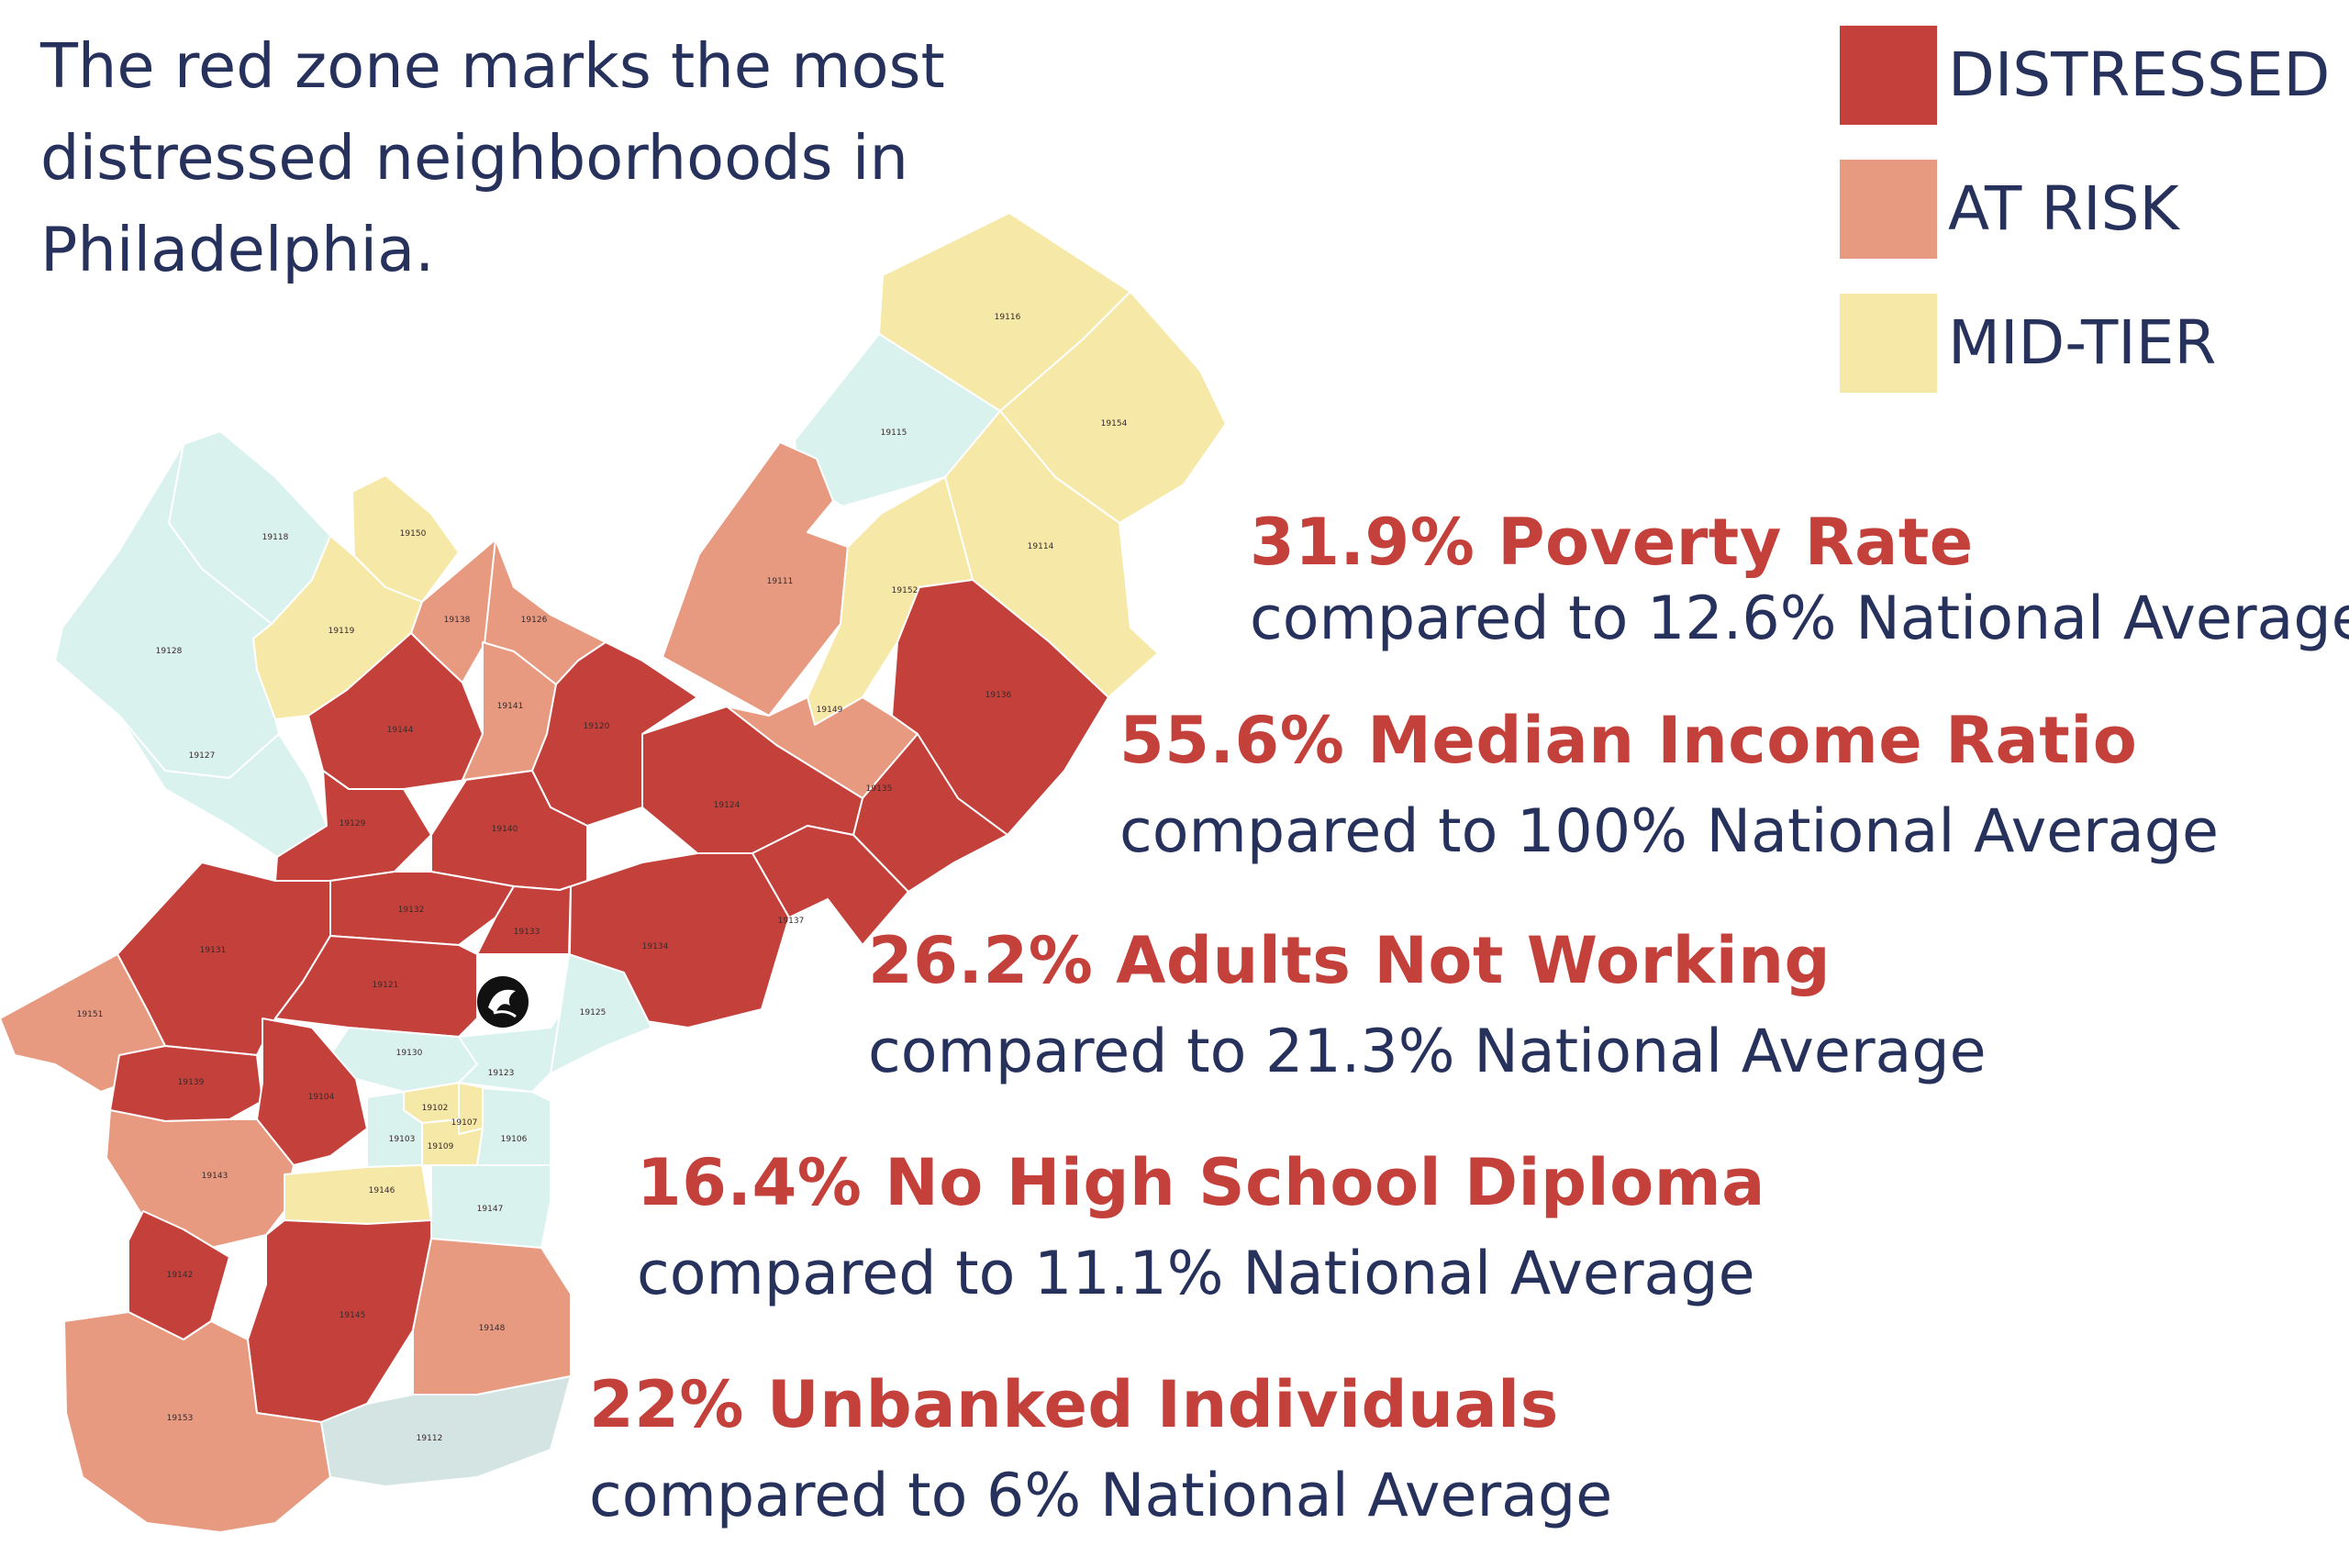 The width and height of the screenshot is (2349, 1568). Describe the element at coordinates (1888, 343) in the screenshot. I see `legend-swatch-mid-tier` at that location.